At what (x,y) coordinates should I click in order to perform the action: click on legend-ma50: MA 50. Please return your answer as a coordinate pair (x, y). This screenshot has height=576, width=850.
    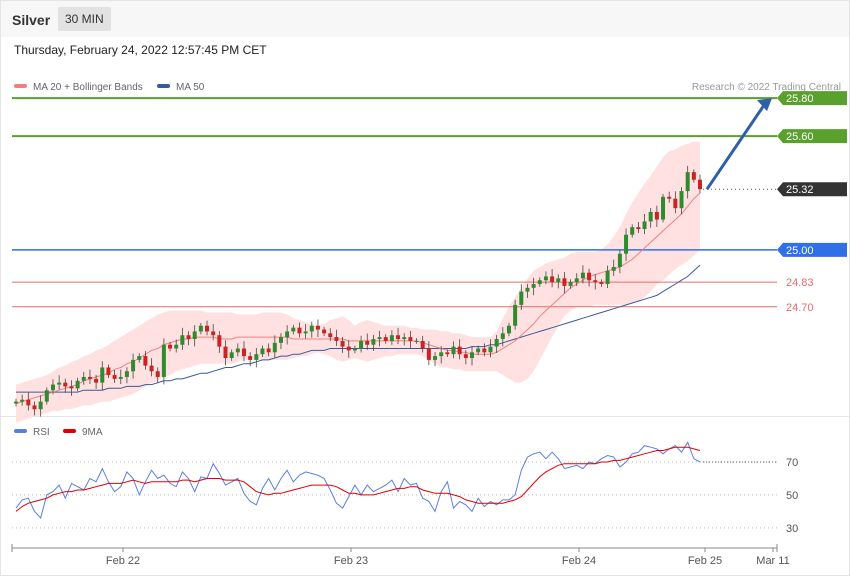
    Looking at the image, I should click on (180, 87).